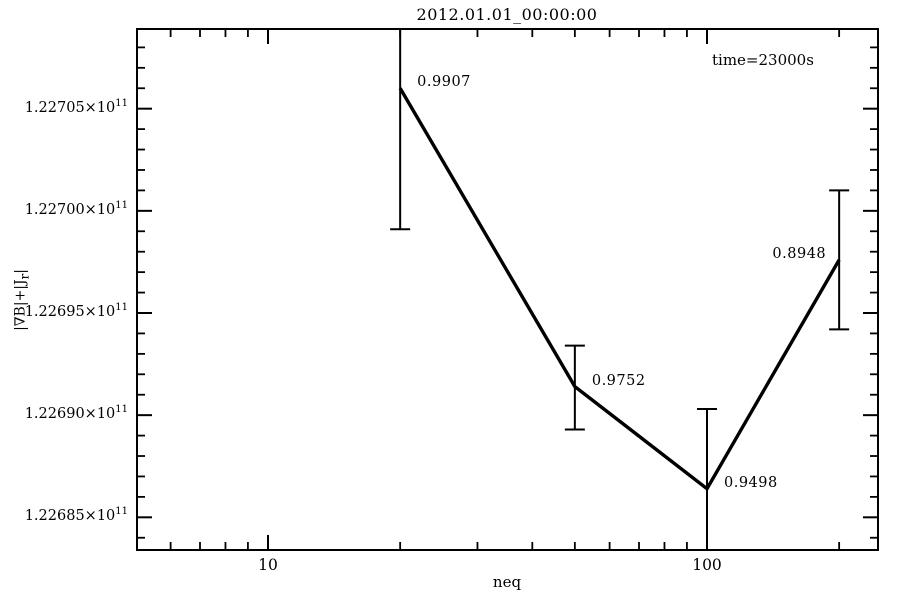 The width and height of the screenshot is (900, 600). What do you see at coordinates (76, 413) in the screenshot?
I see `y-tick-label: 1.22690×1011` at bounding box center [76, 413].